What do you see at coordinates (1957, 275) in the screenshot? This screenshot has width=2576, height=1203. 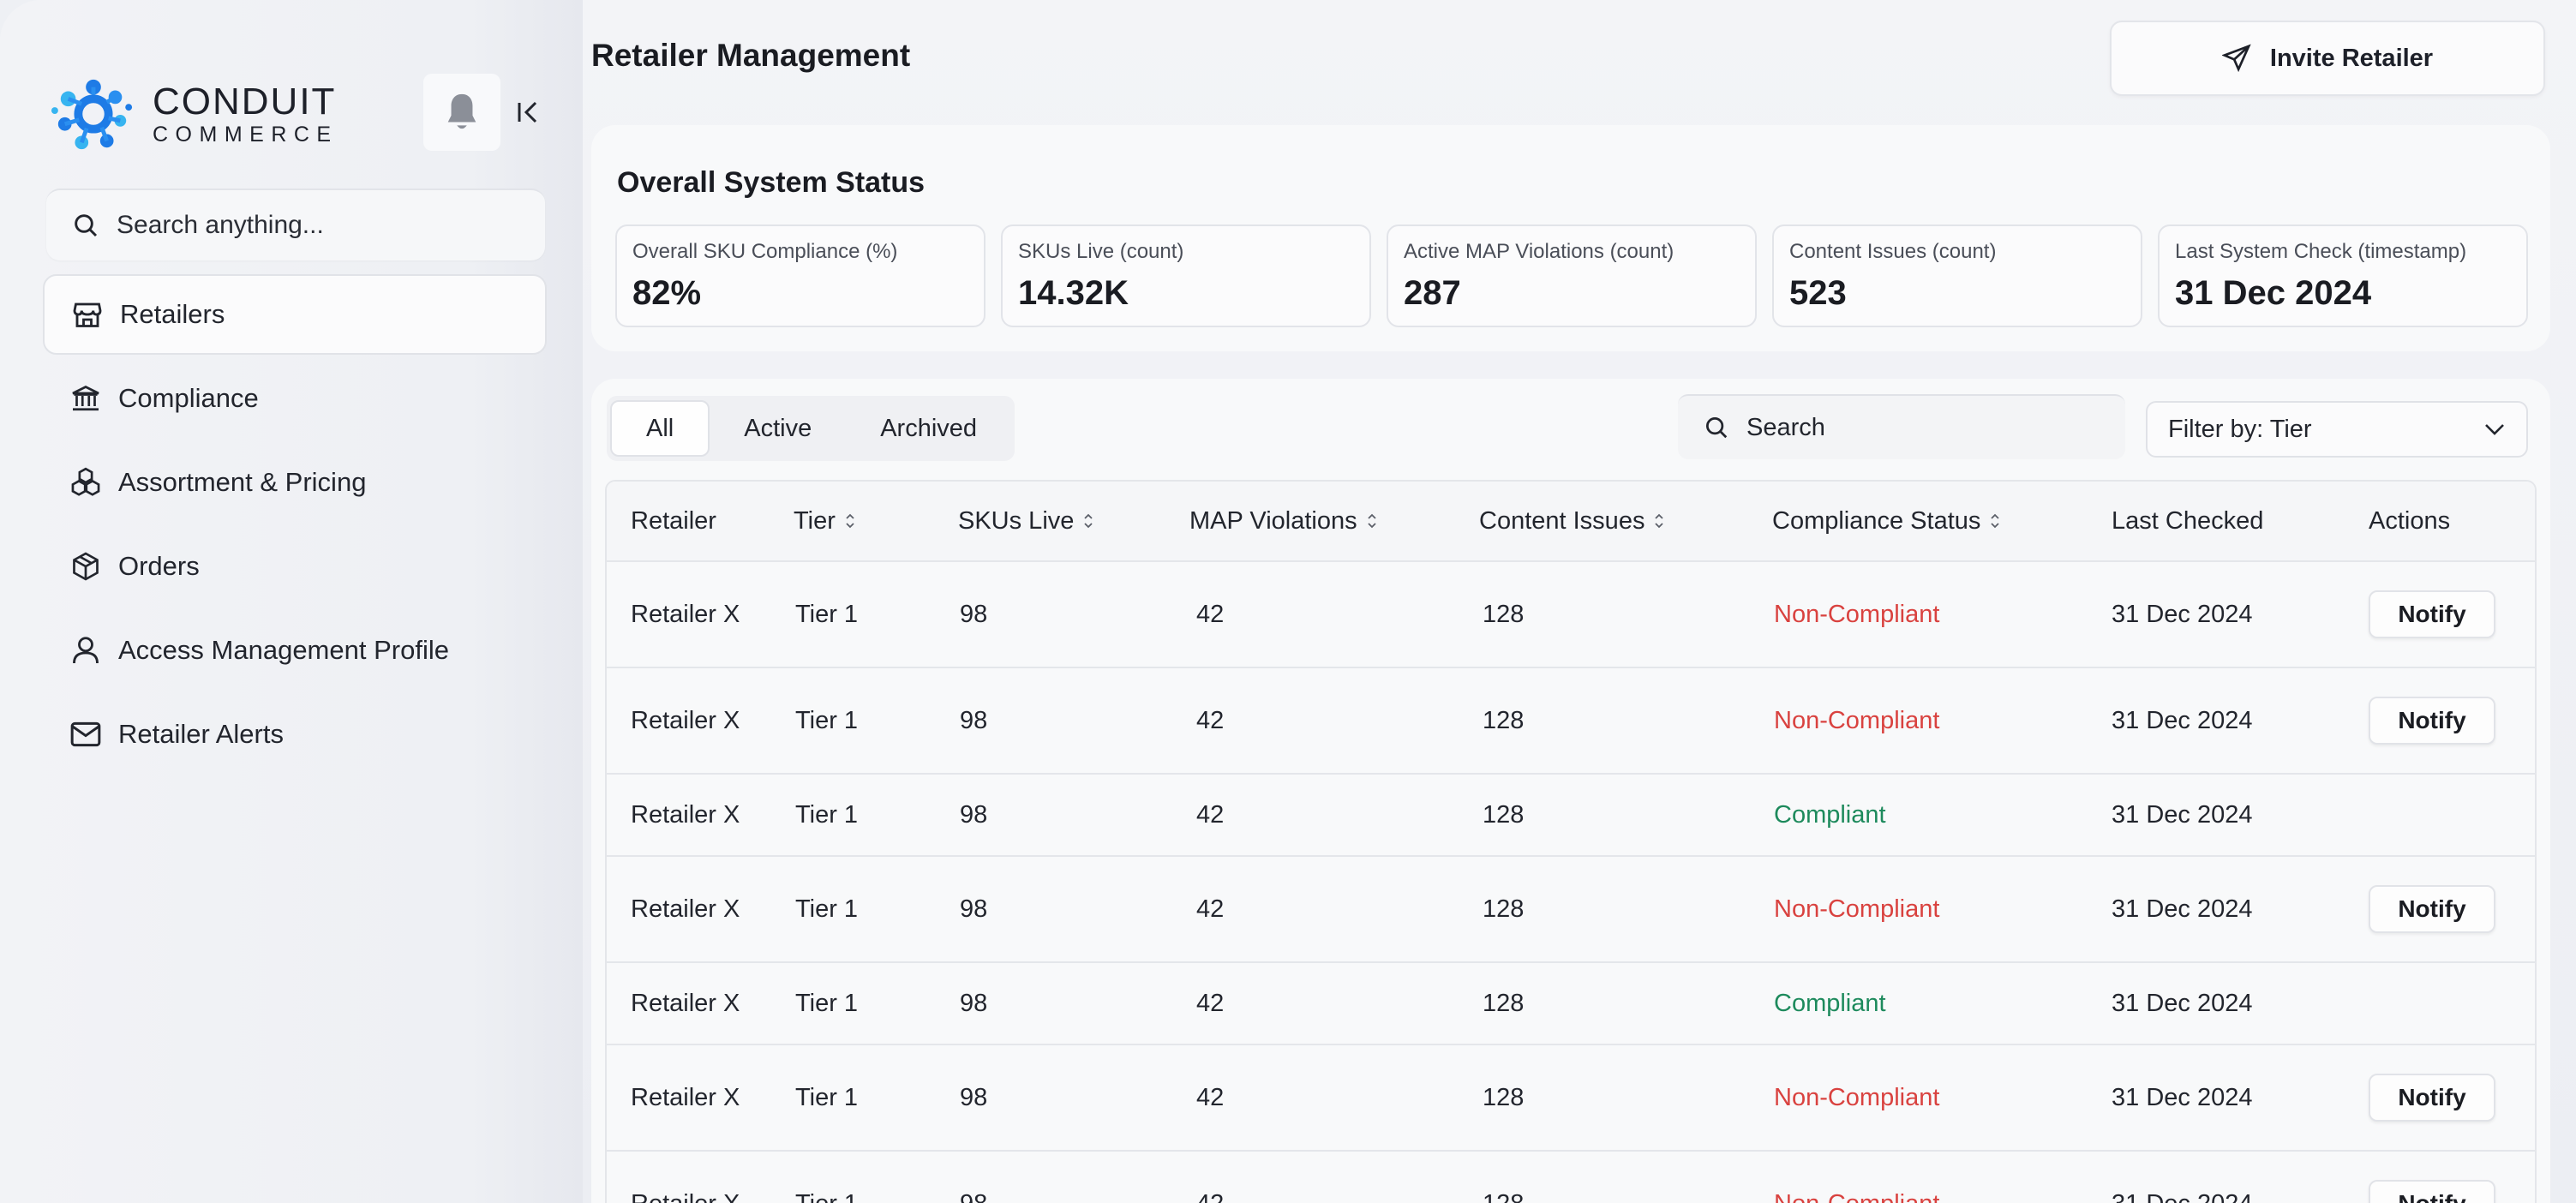 I see `kpi-content-issues: Content Issues (count) 523` at bounding box center [1957, 275].